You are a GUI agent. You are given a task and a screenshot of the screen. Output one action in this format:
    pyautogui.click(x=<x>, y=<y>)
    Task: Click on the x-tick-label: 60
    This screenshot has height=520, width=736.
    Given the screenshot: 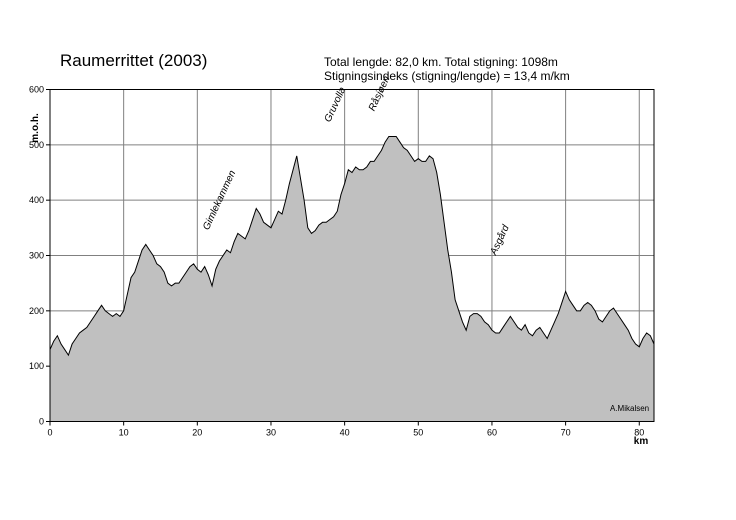 What is the action you would take?
    pyautogui.click(x=492, y=433)
    